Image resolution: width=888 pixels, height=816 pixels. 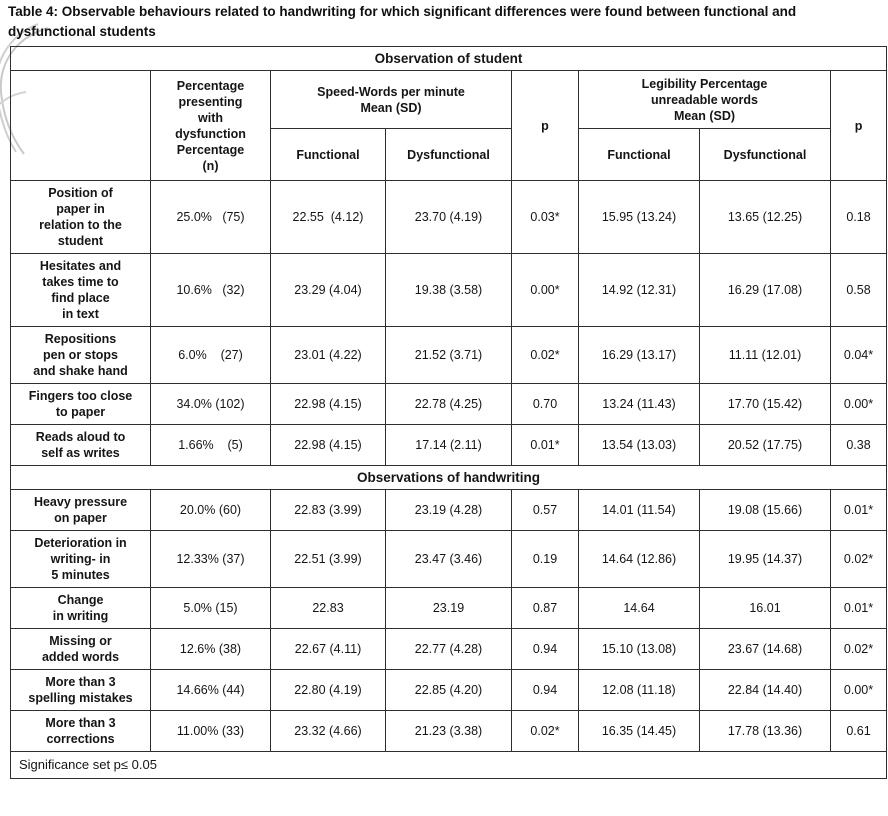 I want to click on cell-speed-functional: 23.29 (4.04), so click(x=328, y=290).